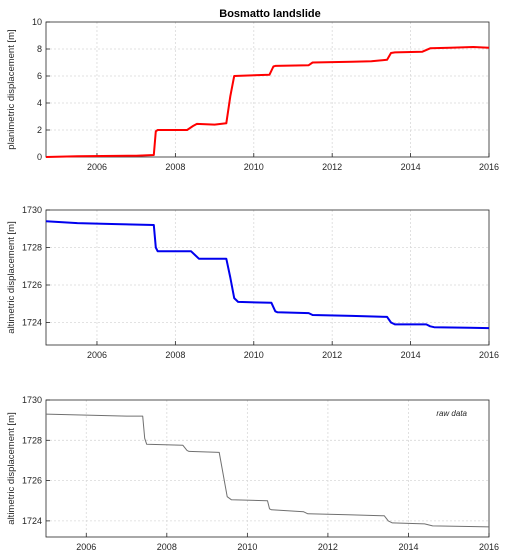 The height and width of the screenshot is (550, 505). What do you see at coordinates (11, 89) in the screenshot?
I see `y-axis-label: planimetric displacement [m]` at bounding box center [11, 89].